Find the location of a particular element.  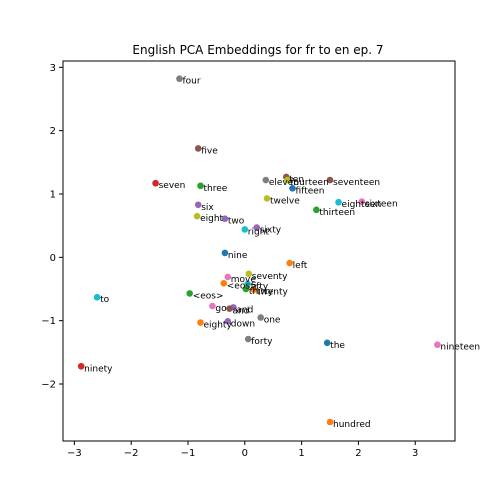

x-tick-label: 0 is located at coordinates (245, 453).